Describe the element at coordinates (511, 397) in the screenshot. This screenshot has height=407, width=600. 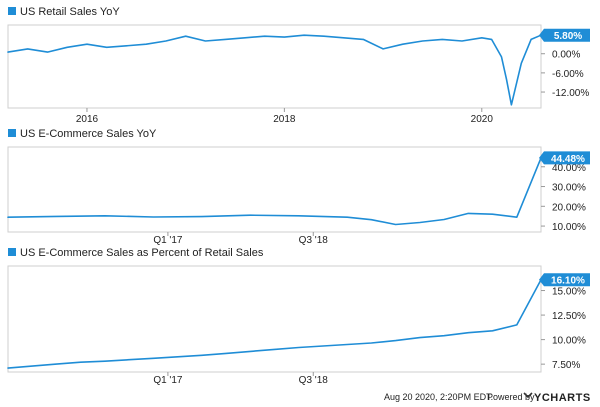
I see `footer-powered-by: Powered by` at that location.